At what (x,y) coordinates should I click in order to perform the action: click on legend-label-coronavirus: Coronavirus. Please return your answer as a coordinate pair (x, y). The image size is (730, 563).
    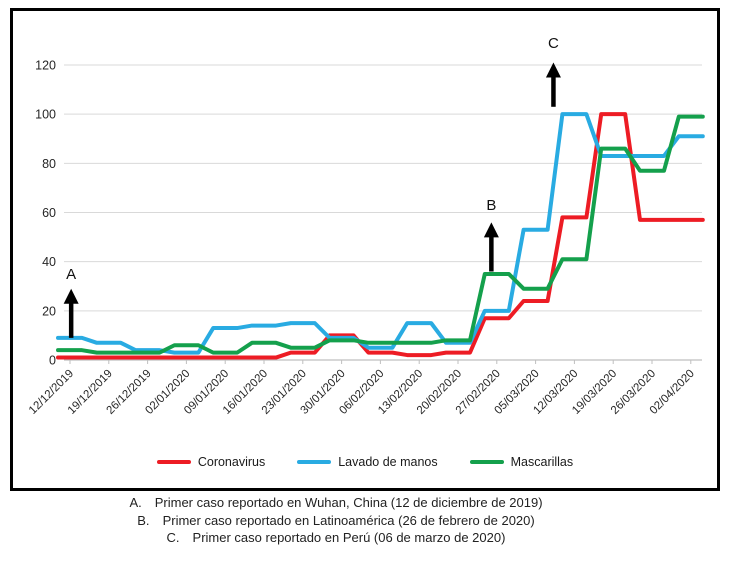
    Looking at the image, I should click on (231, 462).